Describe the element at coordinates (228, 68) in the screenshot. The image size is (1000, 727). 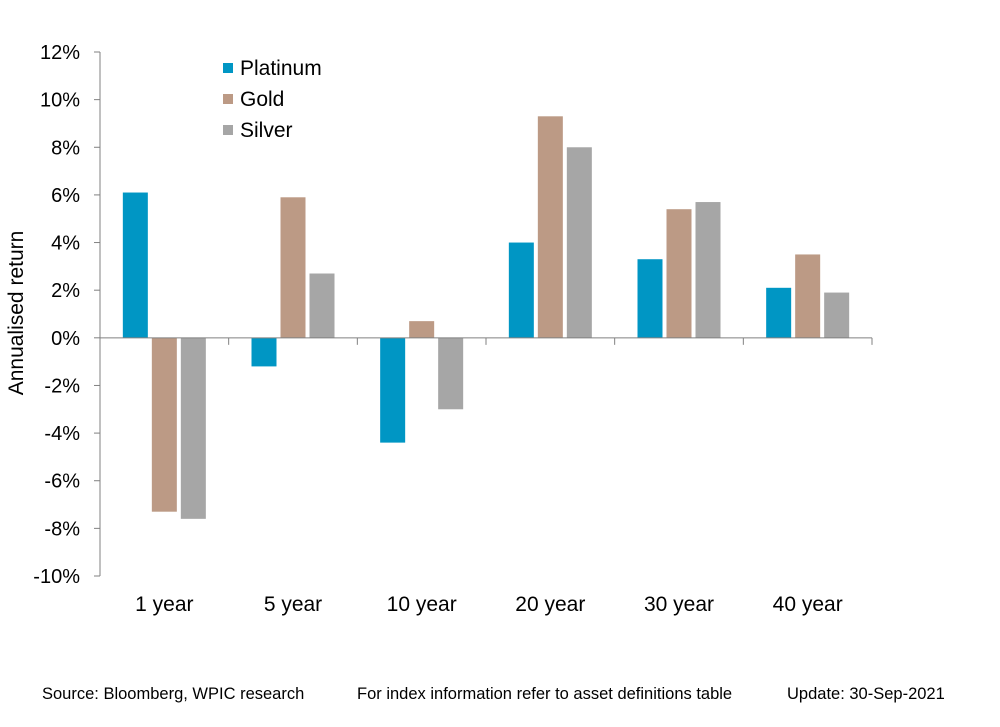
I see `legend-swatch-platinum` at that location.